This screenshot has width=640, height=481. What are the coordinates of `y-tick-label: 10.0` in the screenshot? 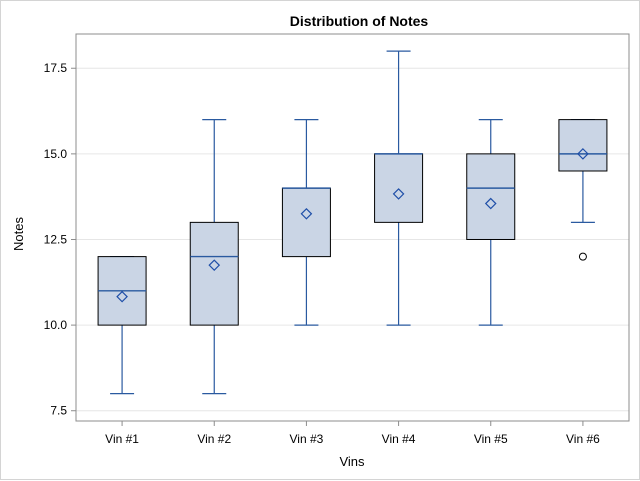 It's located at (56, 325).